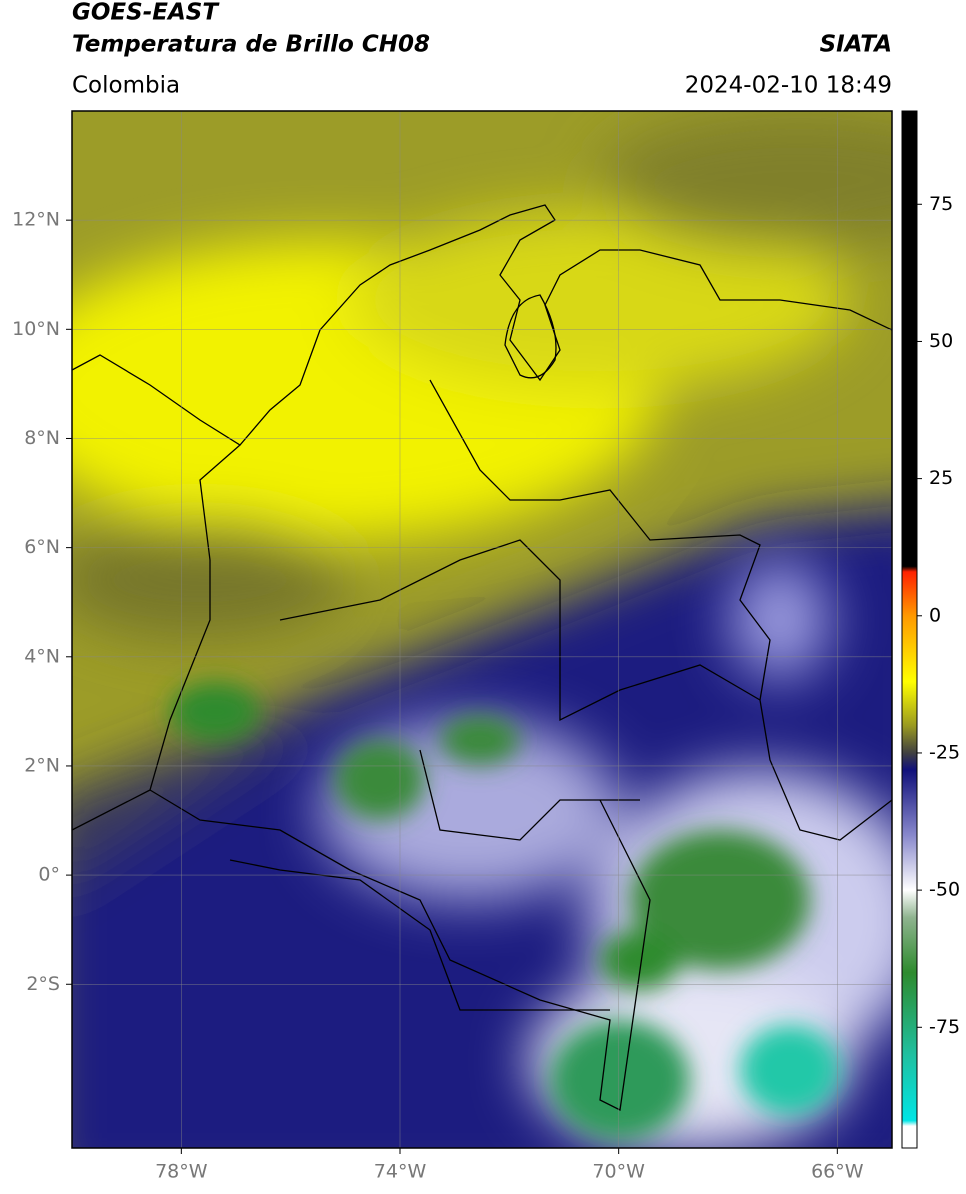 This screenshot has width=966, height=1194. Describe the element at coordinates (49, 875) in the screenshot. I see `y-tick-label: 0°` at that location.